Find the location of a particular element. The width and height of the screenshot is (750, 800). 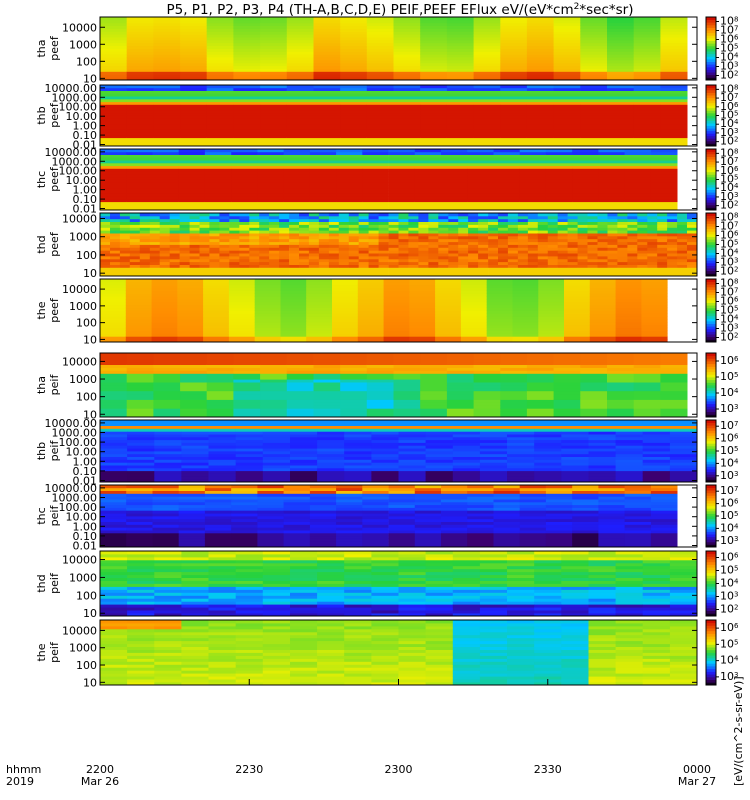

y-tick-label: 10 is located at coordinates (90, 339).